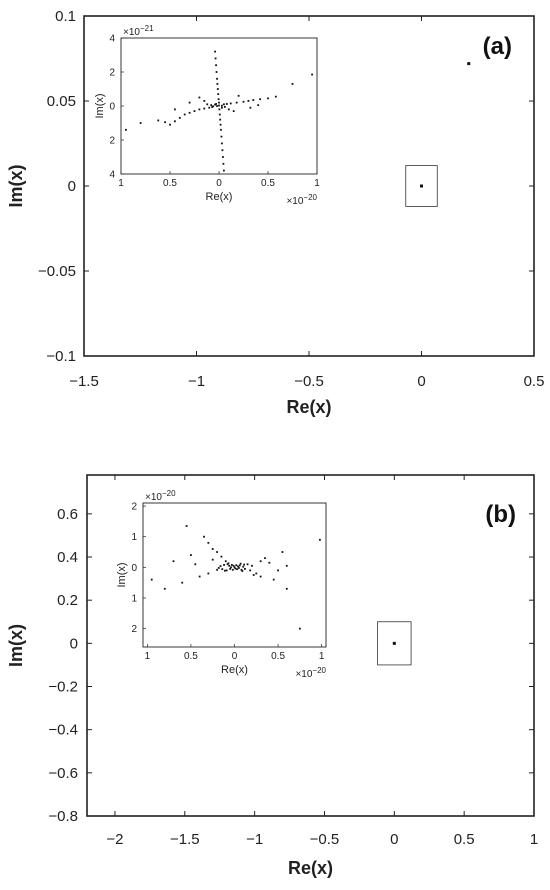 The height and width of the screenshot is (890, 550). What do you see at coordinates (61, 356) in the screenshot?
I see `y-tick-label: −0.1` at bounding box center [61, 356].